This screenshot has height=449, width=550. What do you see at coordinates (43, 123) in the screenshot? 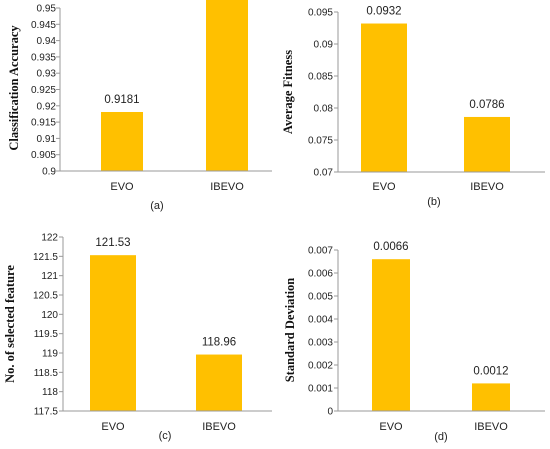
I see `y-tick-label: 0.915` at bounding box center [43, 123].